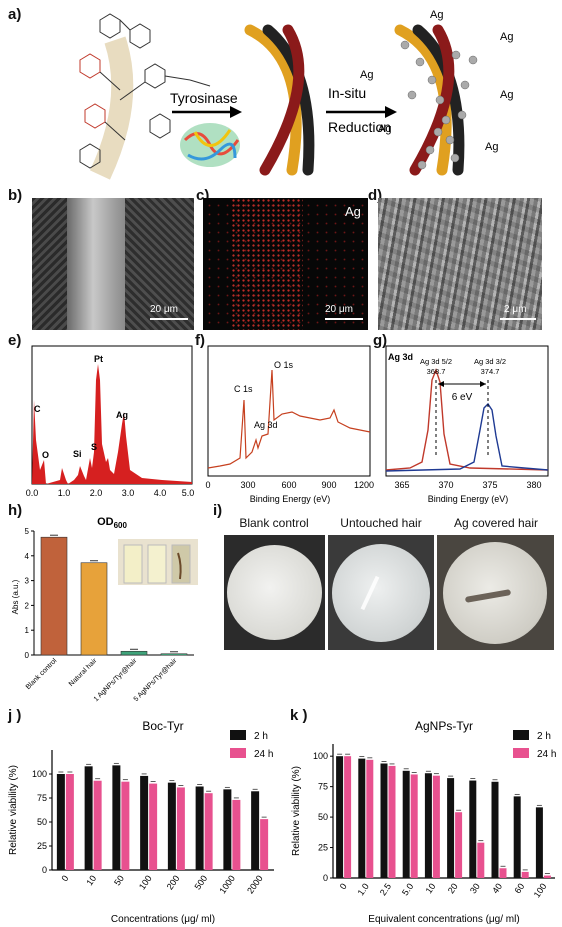  Describe the element at coordinates (475, 888) in the screenshot. I see `category-label: 30` at that location.